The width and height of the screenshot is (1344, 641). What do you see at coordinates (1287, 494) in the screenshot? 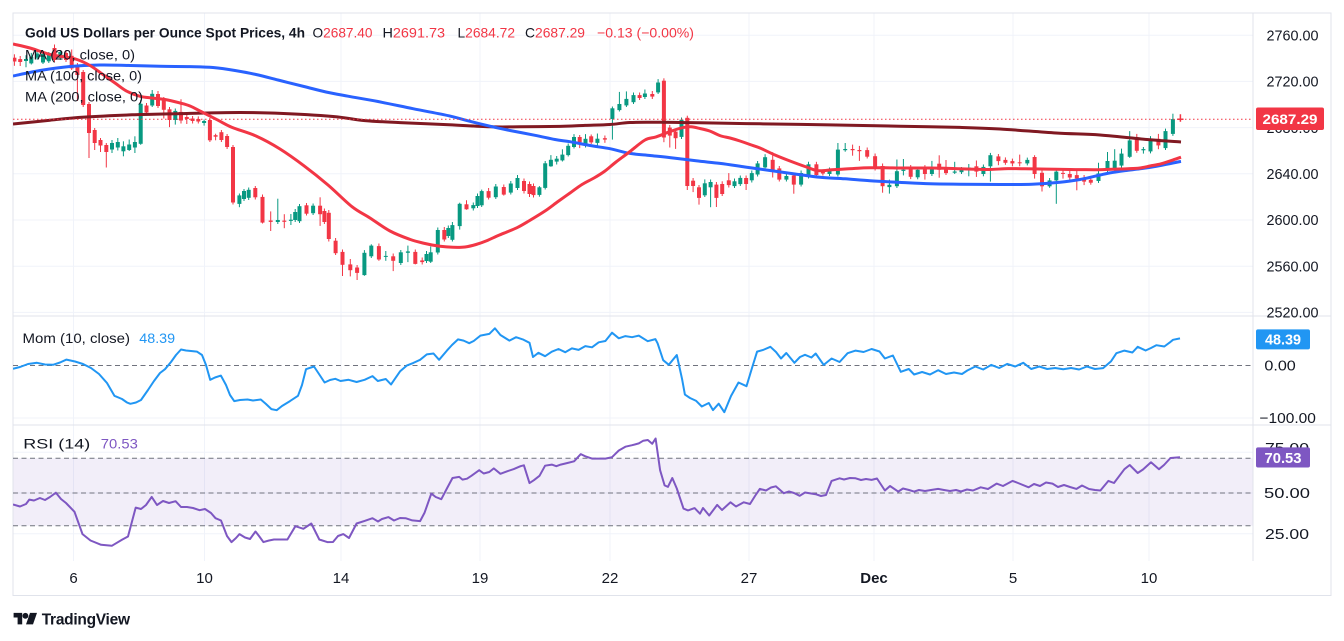
I see `svg-text: 50.00` at bounding box center [1287, 494].